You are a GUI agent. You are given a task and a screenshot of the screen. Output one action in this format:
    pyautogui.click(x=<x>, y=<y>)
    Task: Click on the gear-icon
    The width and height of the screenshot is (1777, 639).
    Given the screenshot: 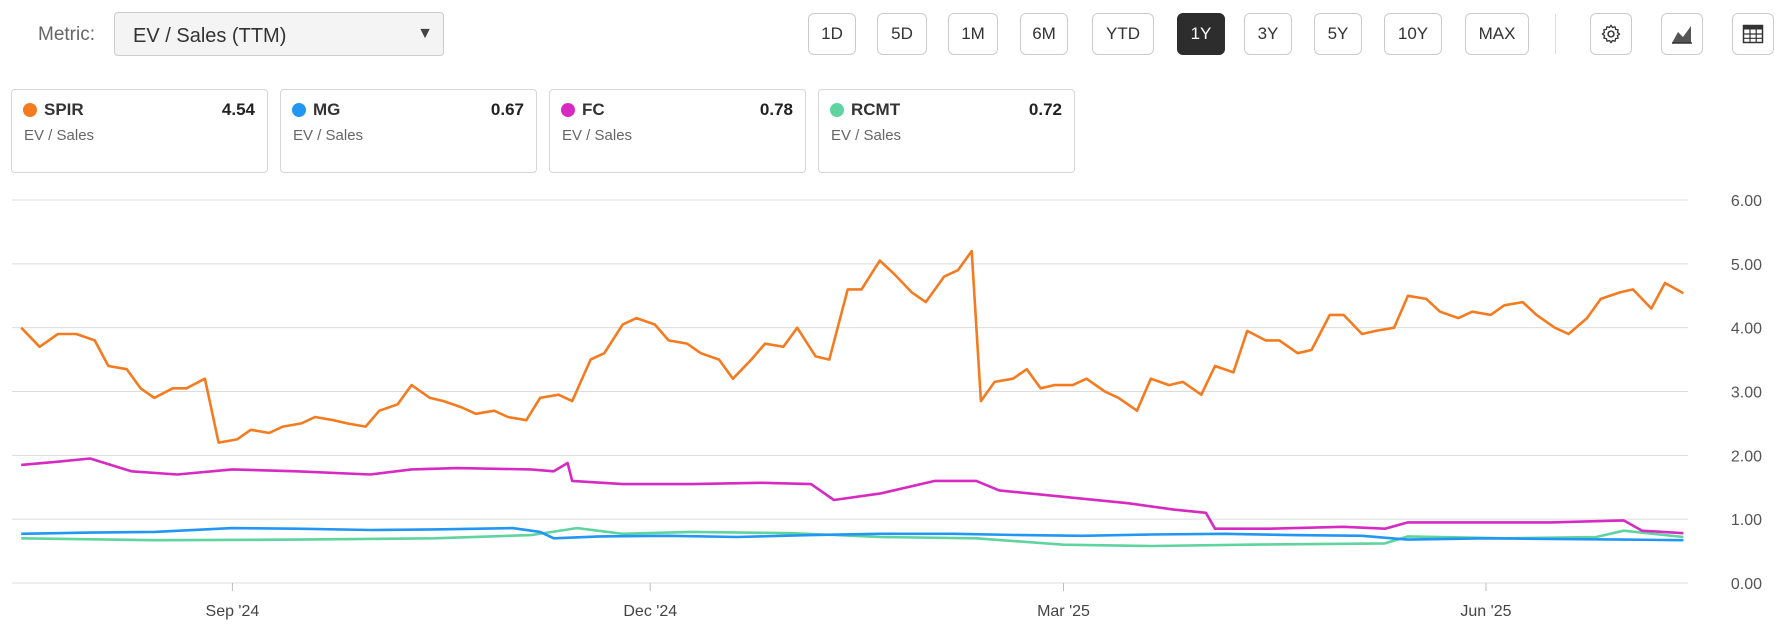 What is the action you would take?
    pyautogui.click(x=1611, y=34)
    